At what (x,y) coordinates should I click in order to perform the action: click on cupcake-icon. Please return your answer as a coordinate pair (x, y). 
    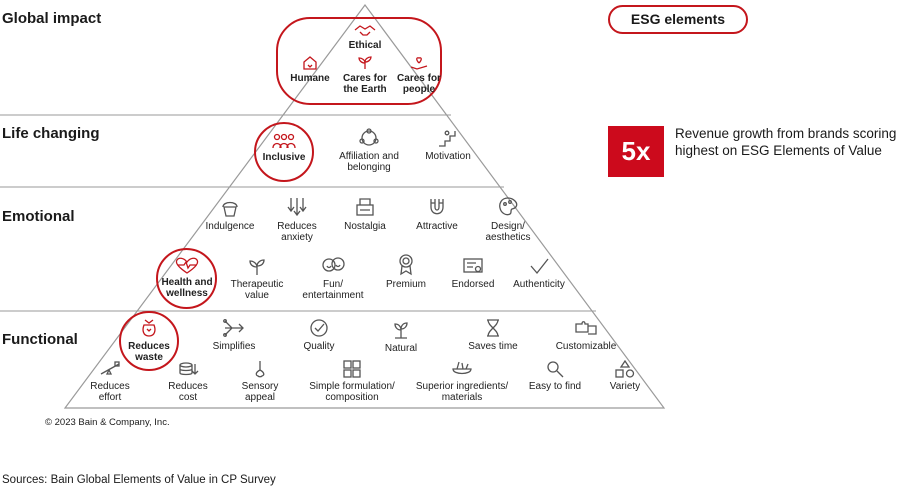
    Looking at the image, I should click on (230, 209).